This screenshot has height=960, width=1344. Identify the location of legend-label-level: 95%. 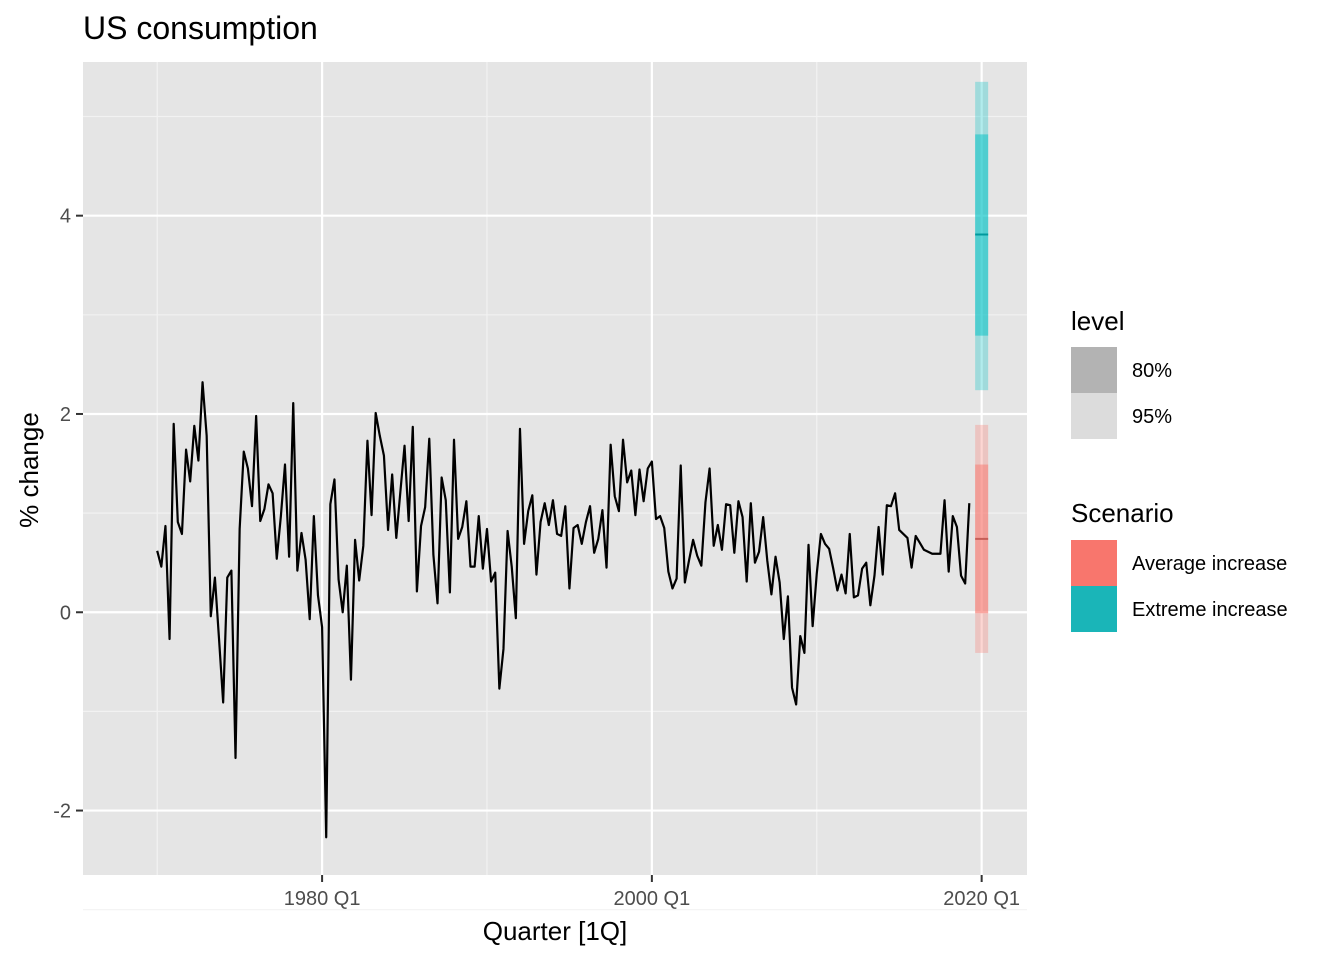
(1152, 417).